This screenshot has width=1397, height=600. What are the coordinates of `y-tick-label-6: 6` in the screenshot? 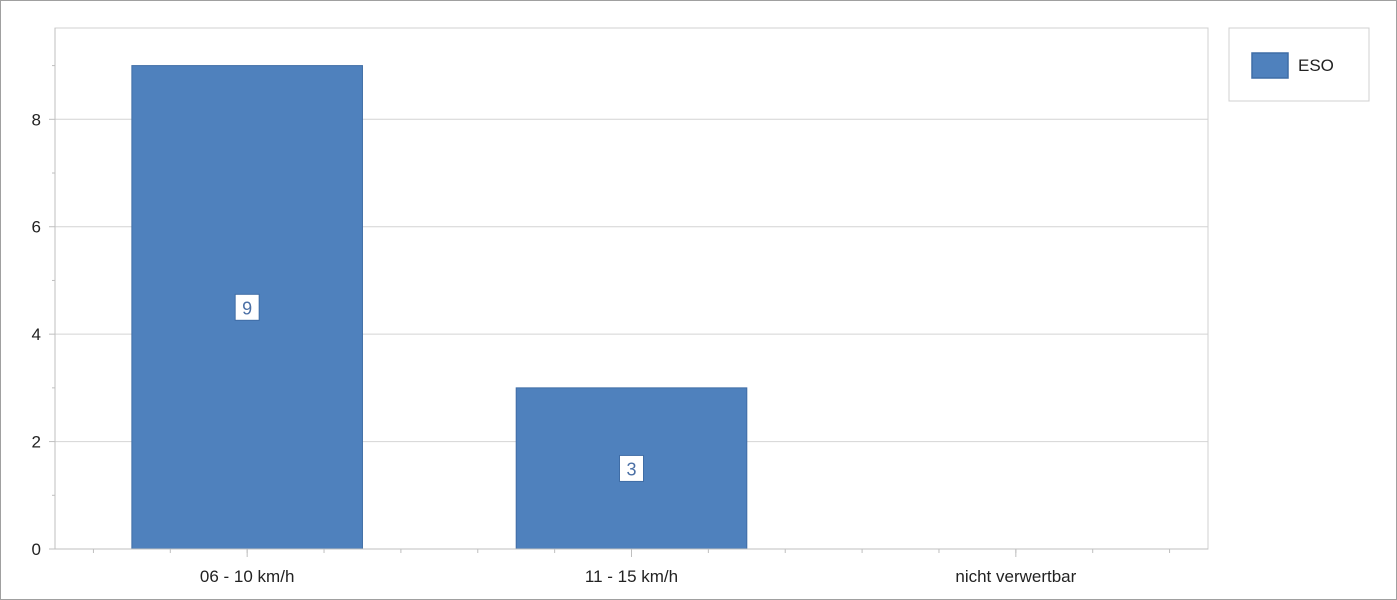 It's located at (36, 227).